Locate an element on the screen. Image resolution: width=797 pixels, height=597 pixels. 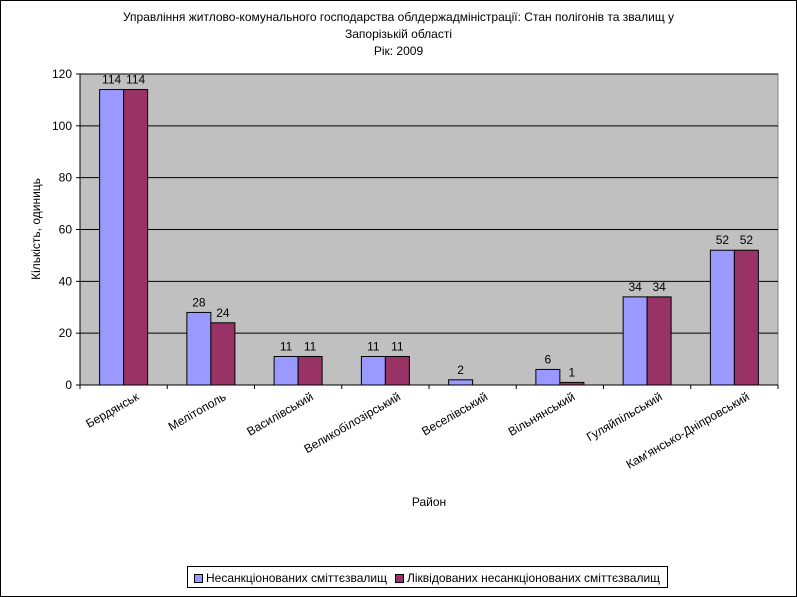
data-label: 6 is located at coordinates (548, 359).